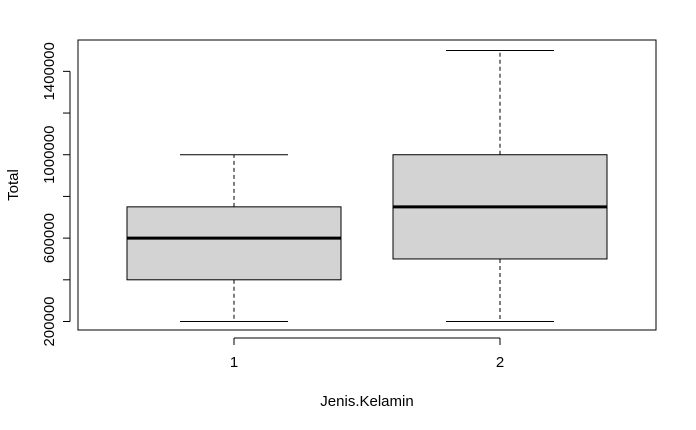  What do you see at coordinates (49, 321) in the screenshot?
I see `y-tick-label: 200000` at bounding box center [49, 321].